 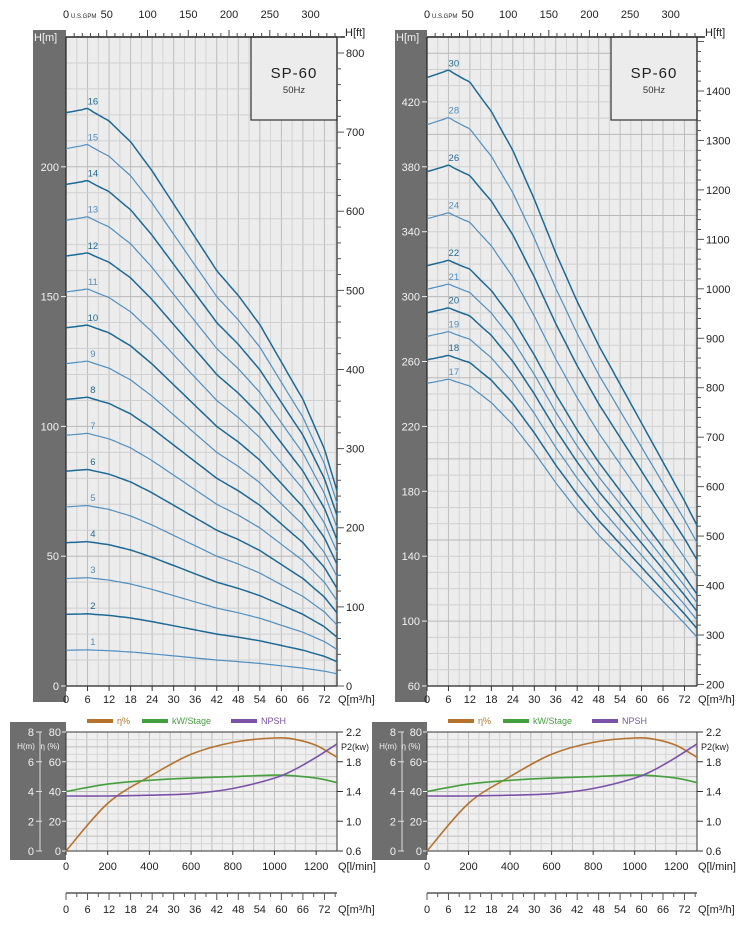 What do you see at coordinates (393, 822) in the screenshot?
I see `h-tick-label: 2` at bounding box center [393, 822].